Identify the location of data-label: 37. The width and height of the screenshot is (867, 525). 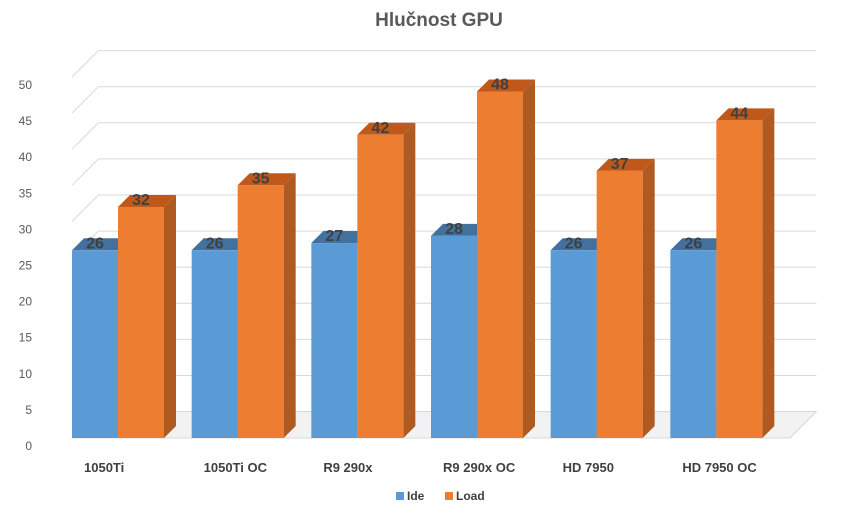
(620, 164).